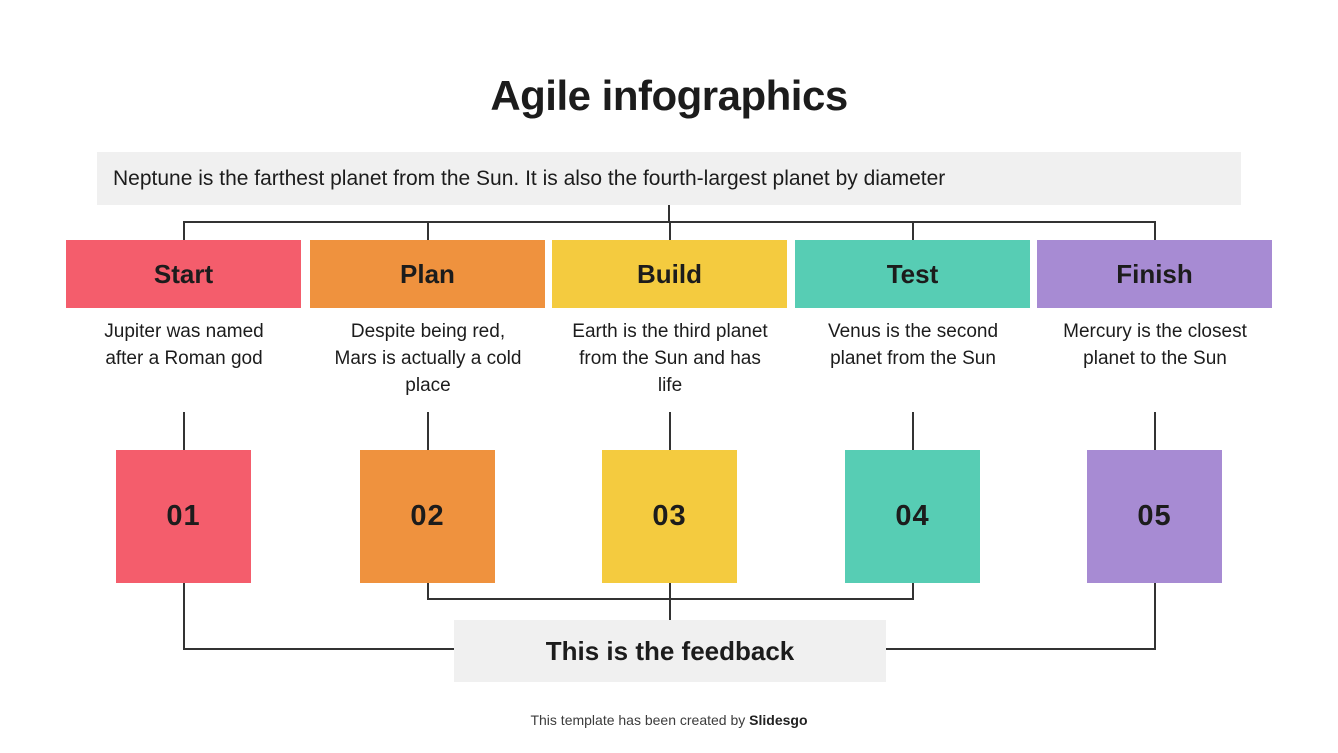 The width and height of the screenshot is (1338, 753). Describe the element at coordinates (1021, 649) in the screenshot. I see `connector-right-rail` at that location.